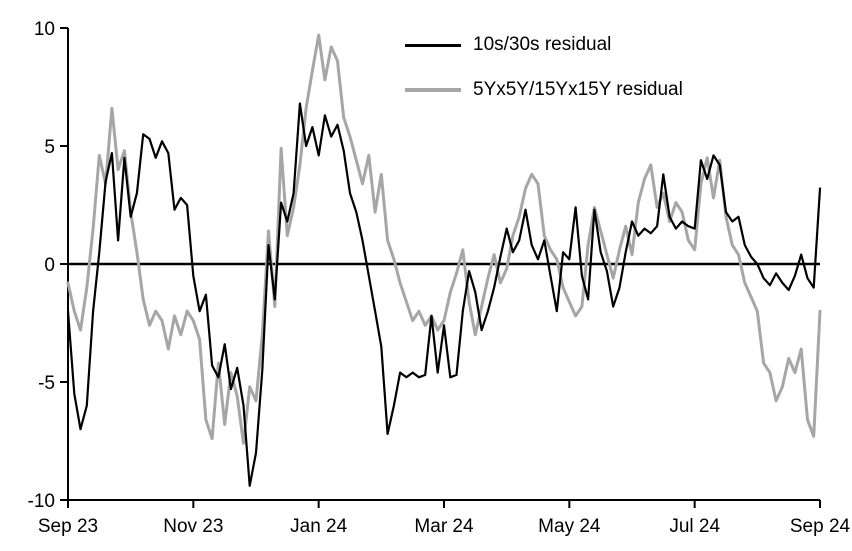 Image resolution: width=852 pixels, height=551 pixels. I want to click on legend-label-10s30s: 10s/30s residual, so click(542, 44).